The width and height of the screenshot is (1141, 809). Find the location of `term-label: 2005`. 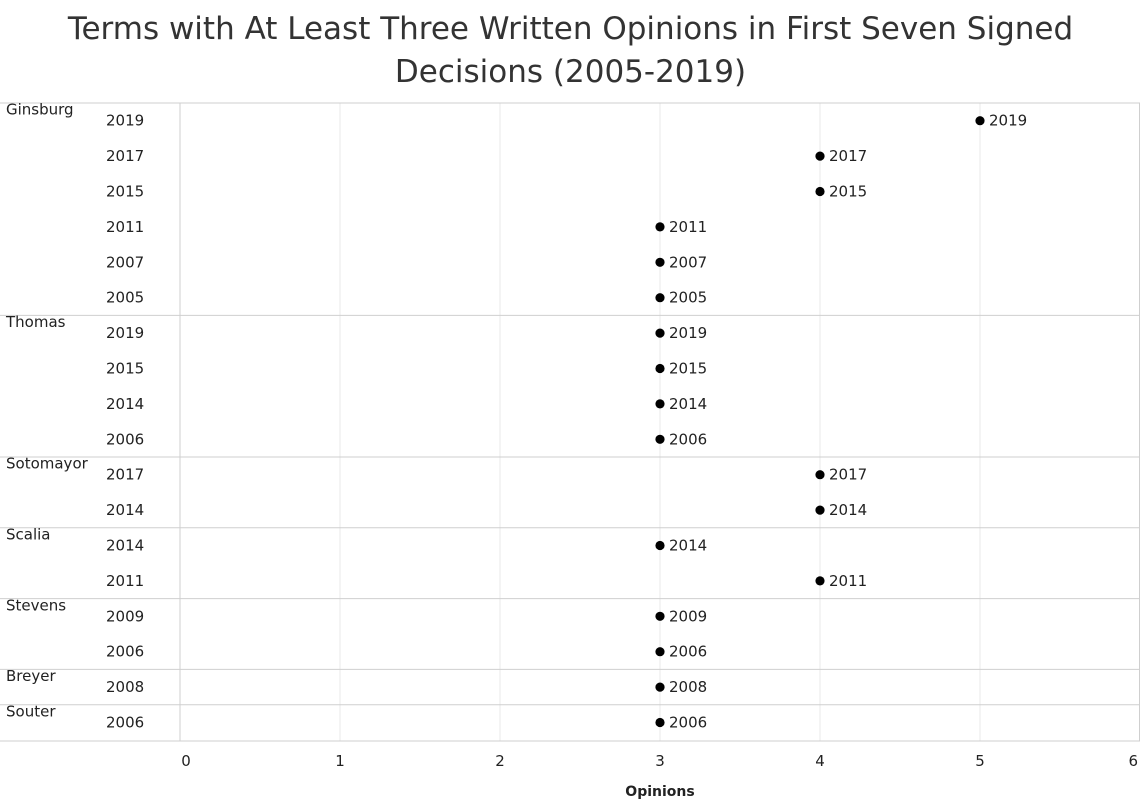

term-label: 2005 is located at coordinates (125, 298).